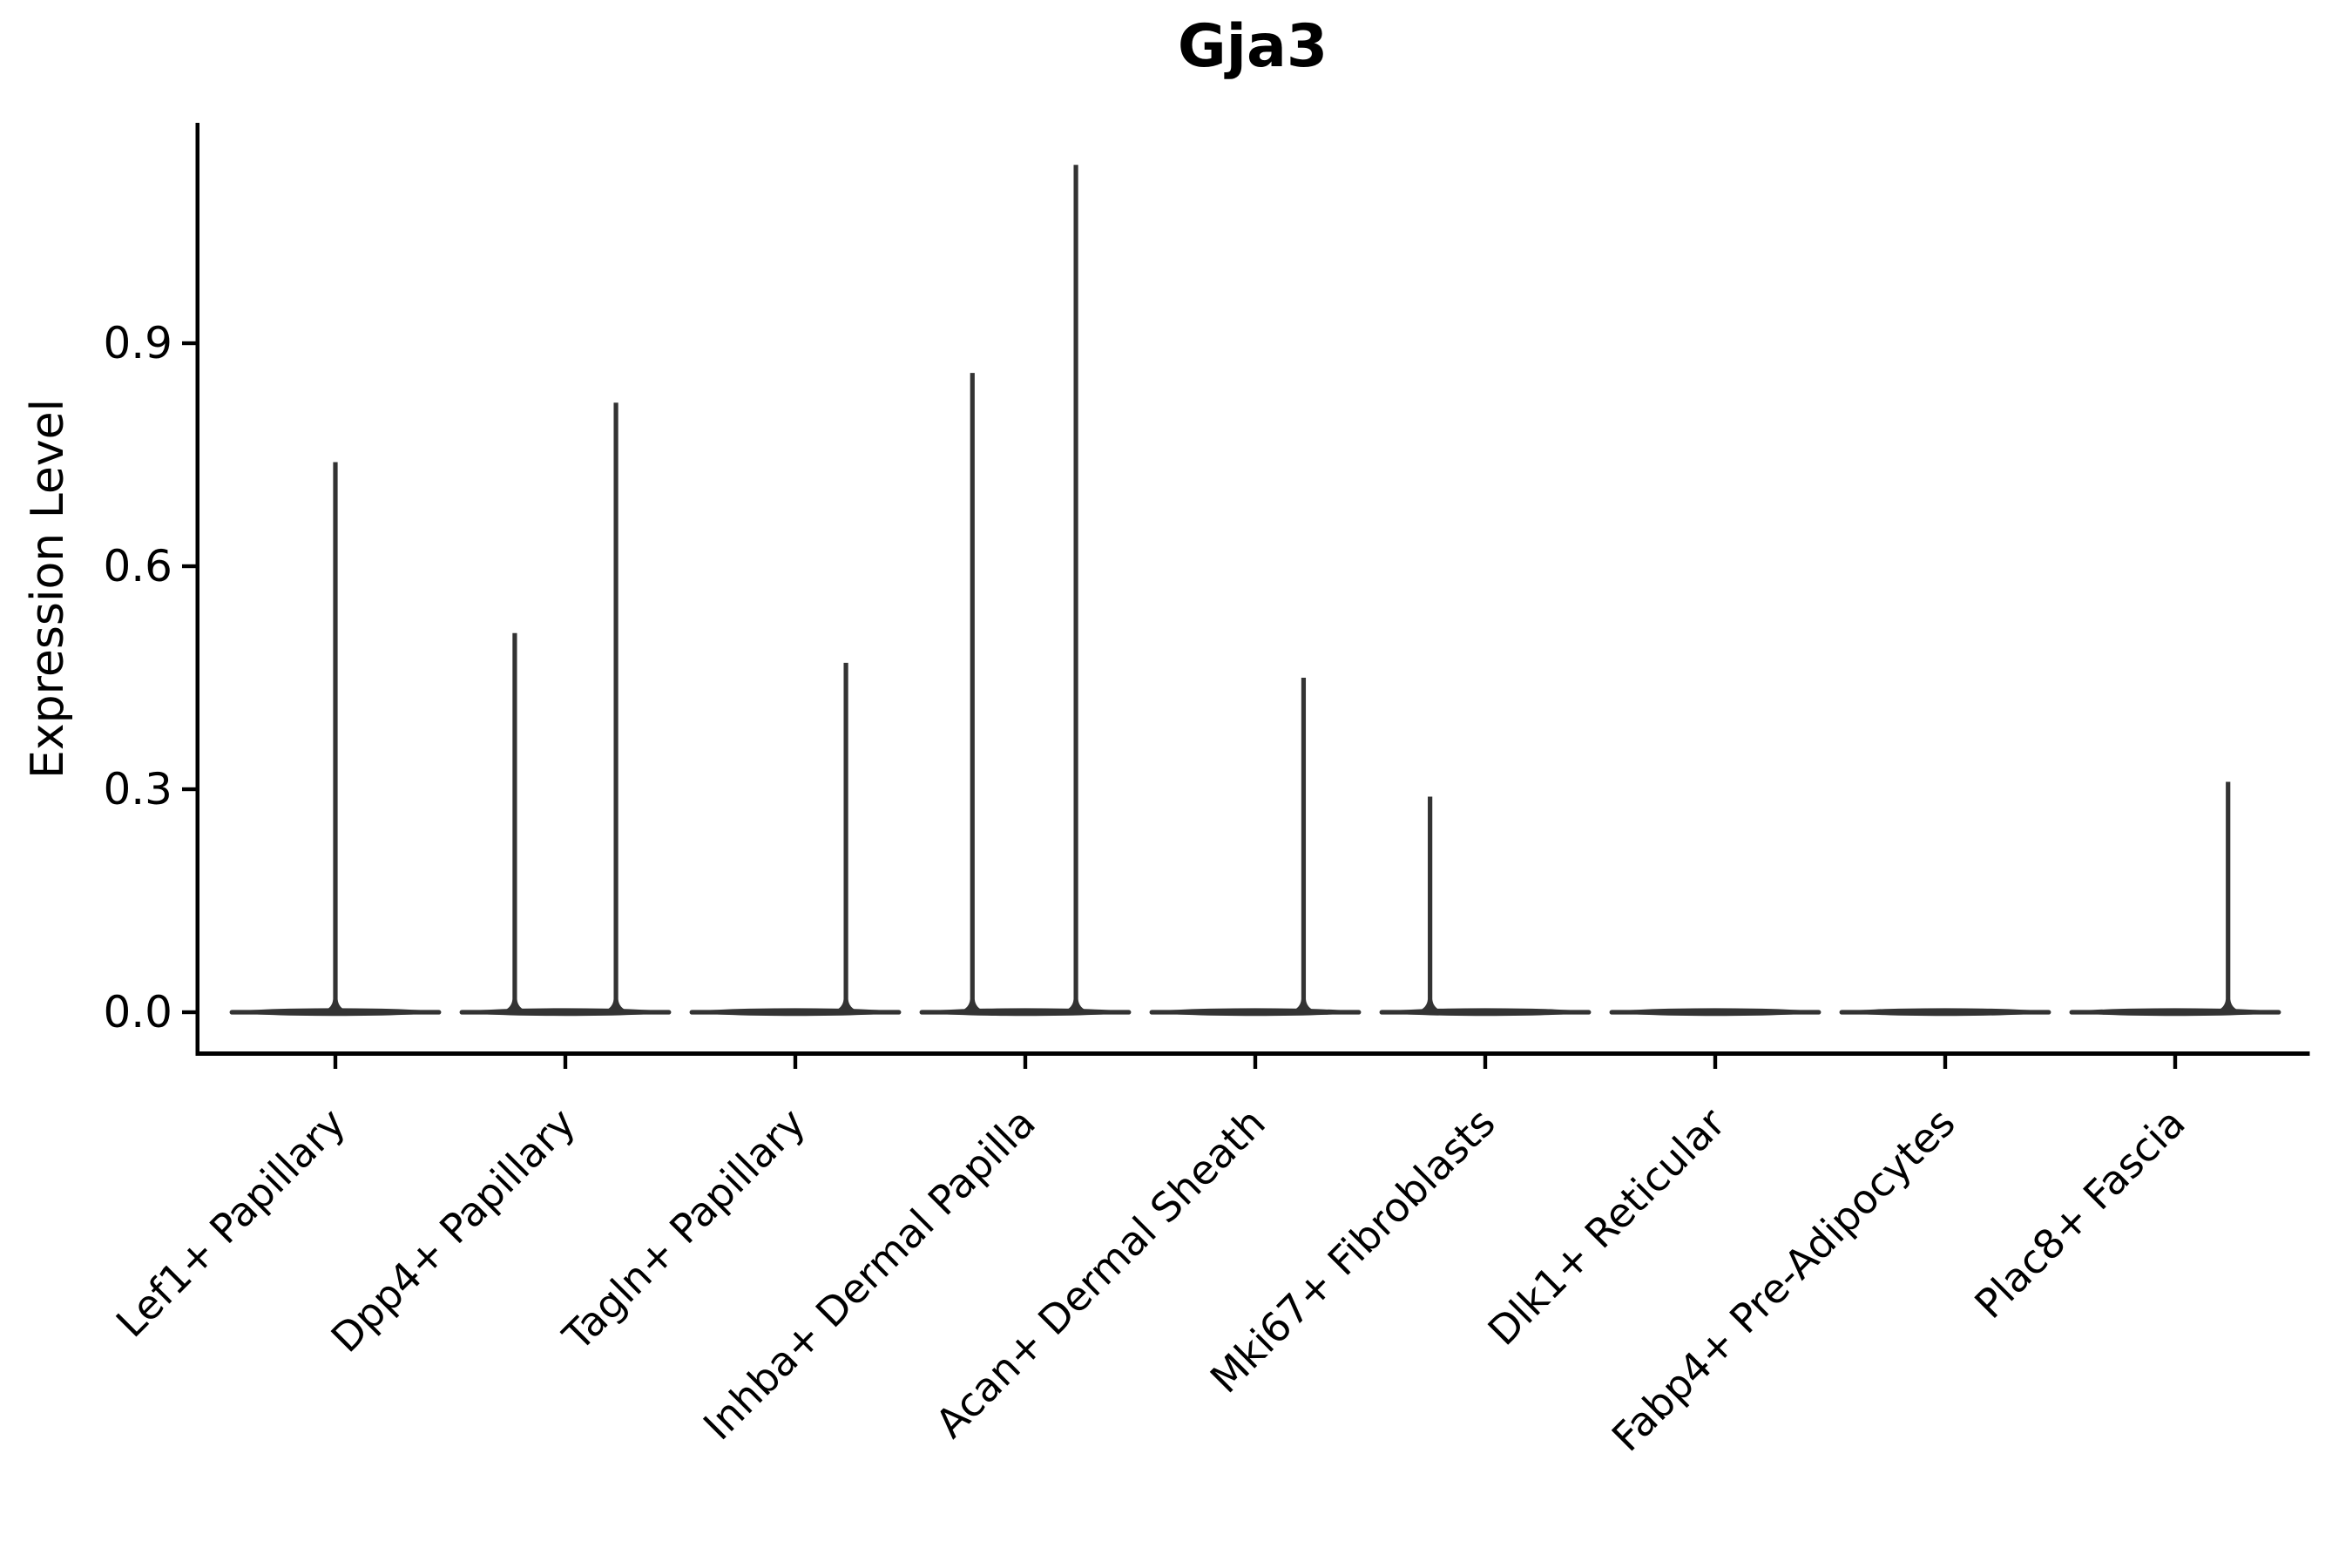  What do you see at coordinates (197, 589) in the screenshot?
I see `y-axis-spine` at bounding box center [197, 589].